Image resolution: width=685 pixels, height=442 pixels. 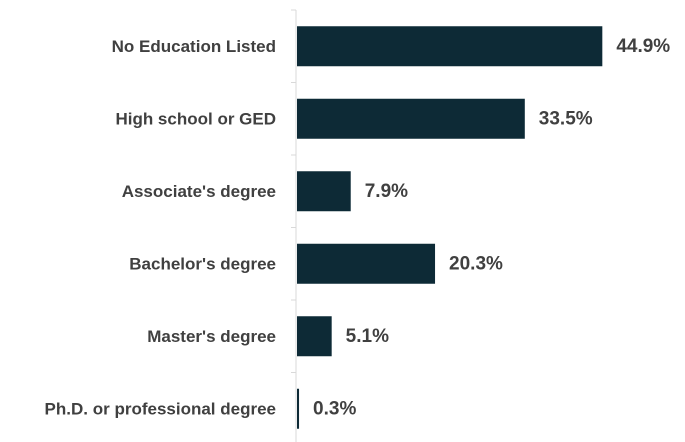 I want to click on category-label: Master's degree, so click(x=211, y=336).